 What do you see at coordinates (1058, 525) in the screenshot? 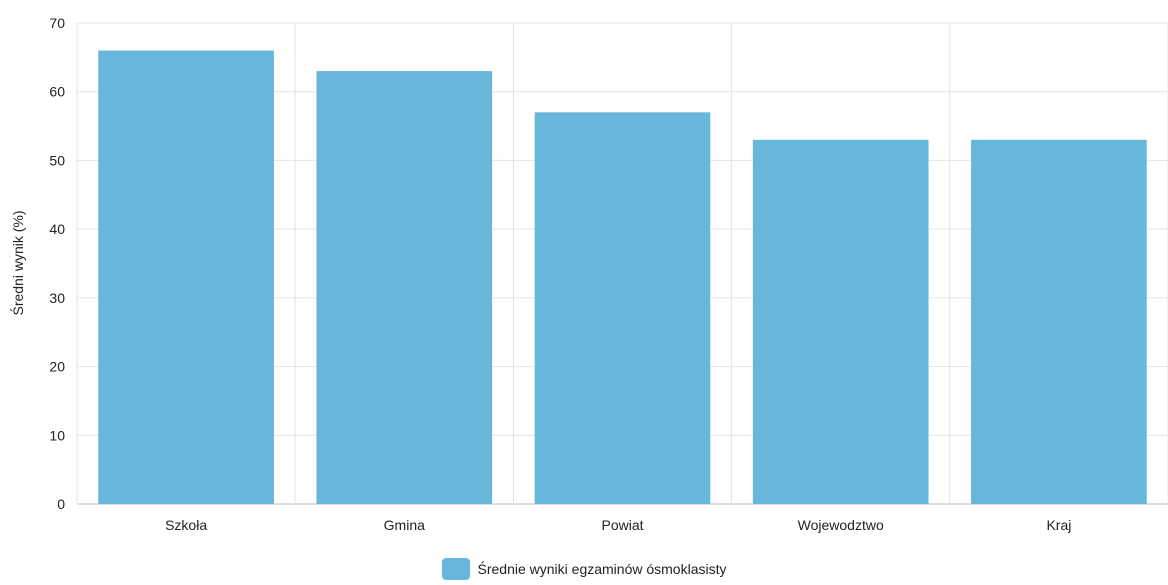
I see `x-tick-label: Kraj` at bounding box center [1058, 525].